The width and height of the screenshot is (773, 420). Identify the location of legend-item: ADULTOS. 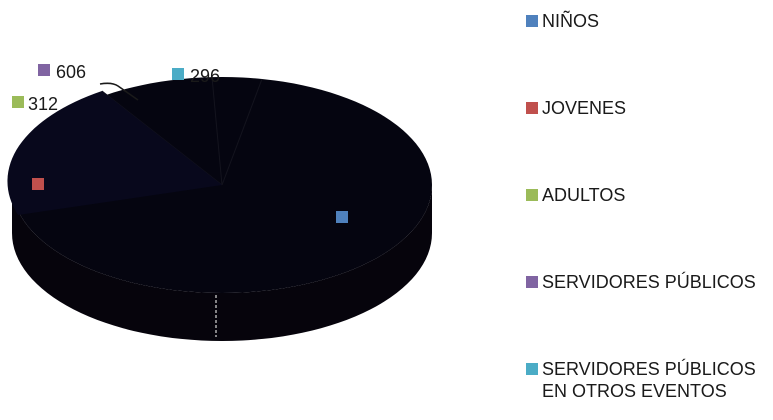
(575, 195).